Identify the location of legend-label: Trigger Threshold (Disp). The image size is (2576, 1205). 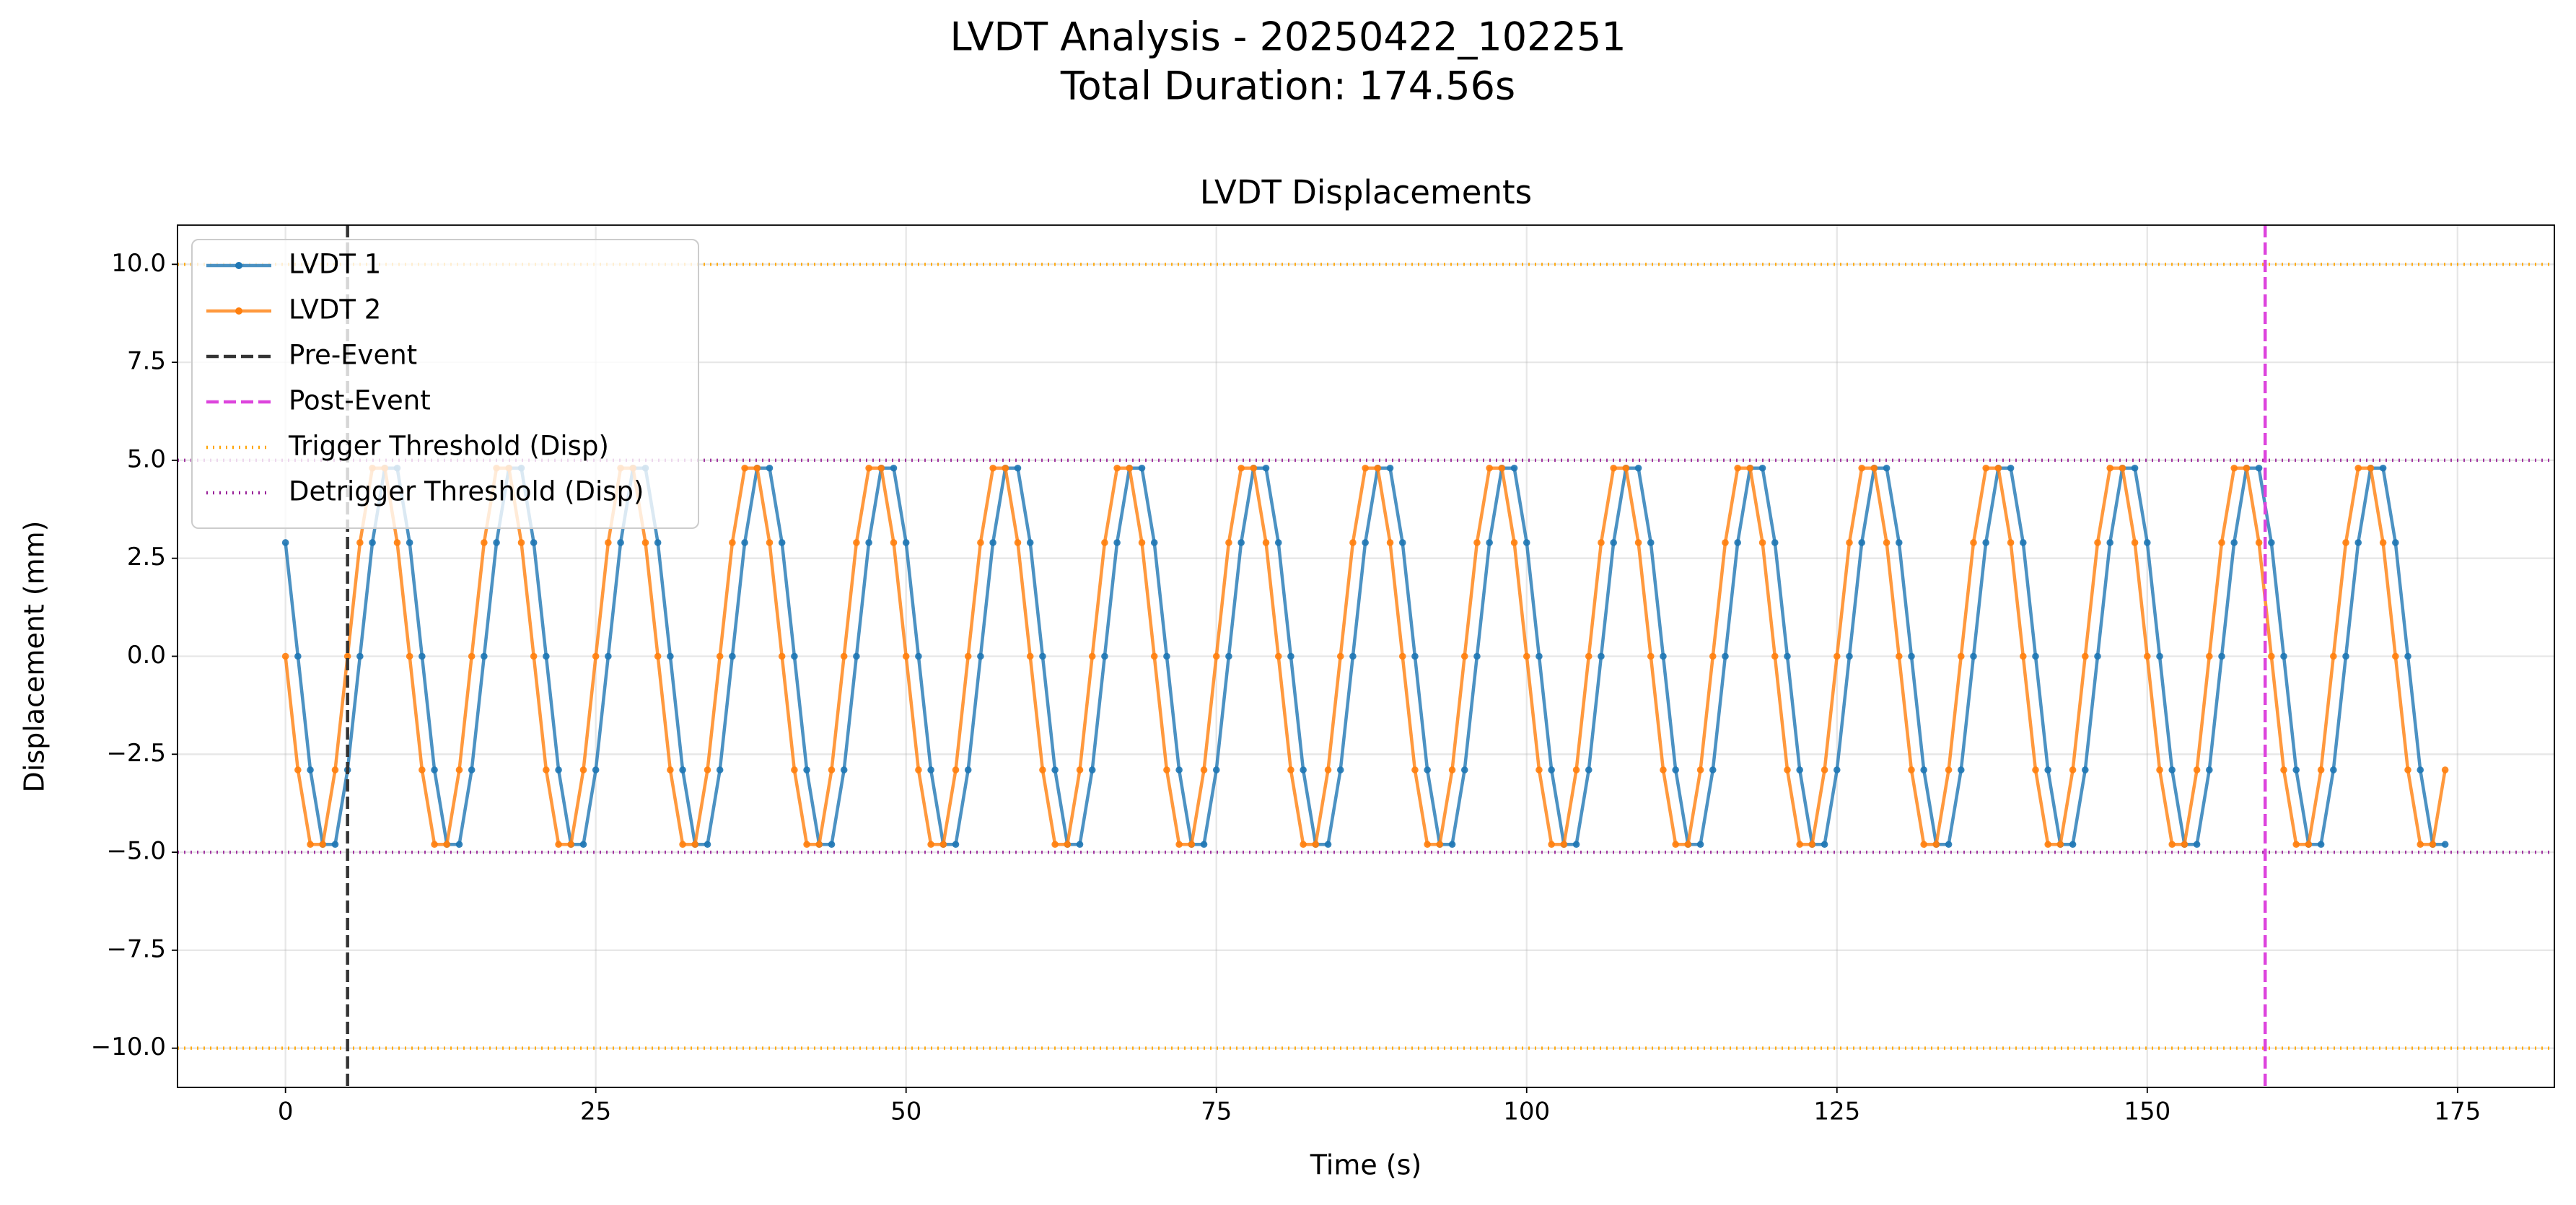
(448, 446).